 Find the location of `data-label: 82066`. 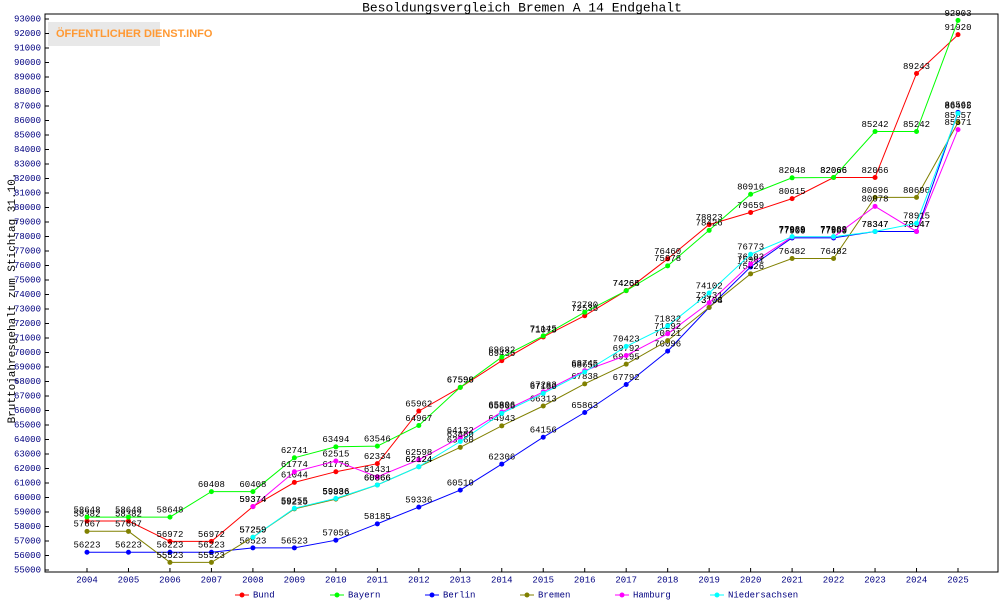

data-label: 82066 is located at coordinates (833, 171).